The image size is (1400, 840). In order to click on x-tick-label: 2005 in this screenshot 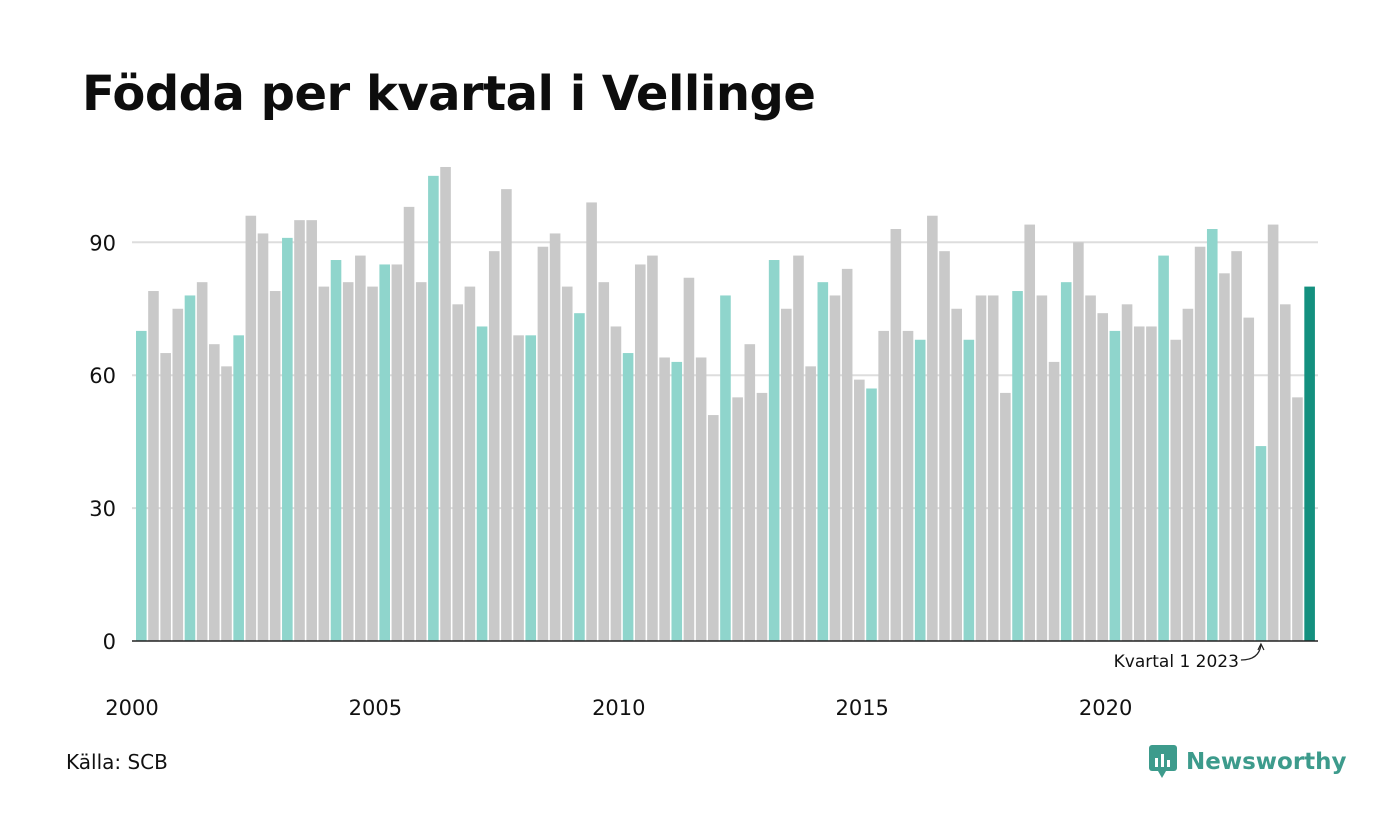, I will do `click(375, 708)`.